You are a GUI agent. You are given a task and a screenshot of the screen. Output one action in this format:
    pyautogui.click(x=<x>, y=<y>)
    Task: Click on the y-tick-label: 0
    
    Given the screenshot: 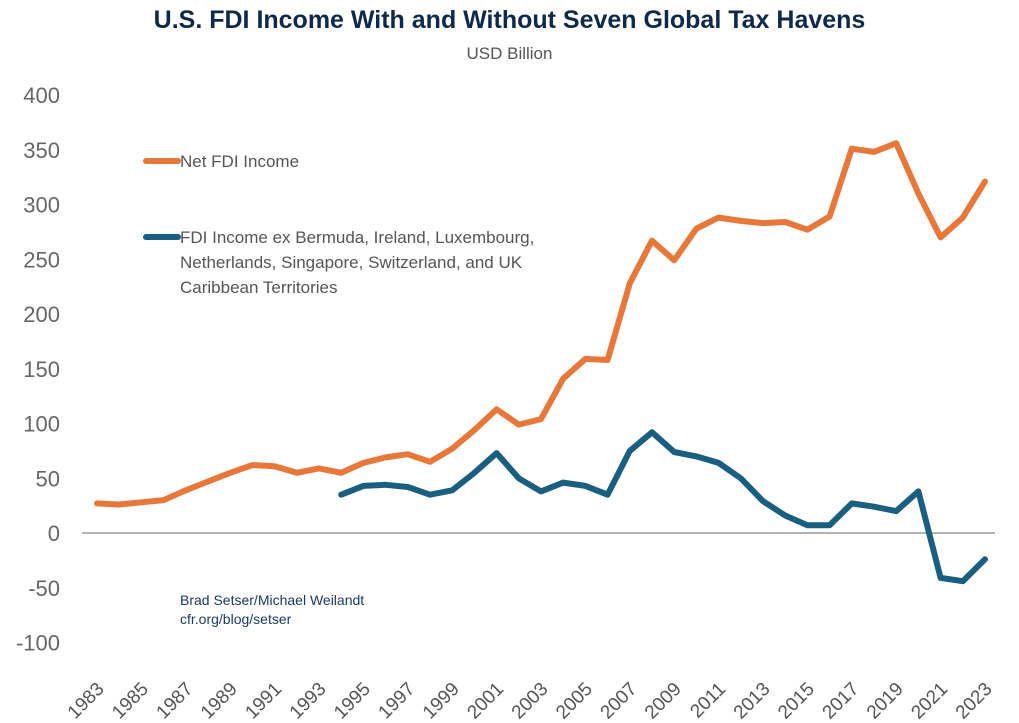 What is the action you would take?
    pyautogui.click(x=54, y=533)
    